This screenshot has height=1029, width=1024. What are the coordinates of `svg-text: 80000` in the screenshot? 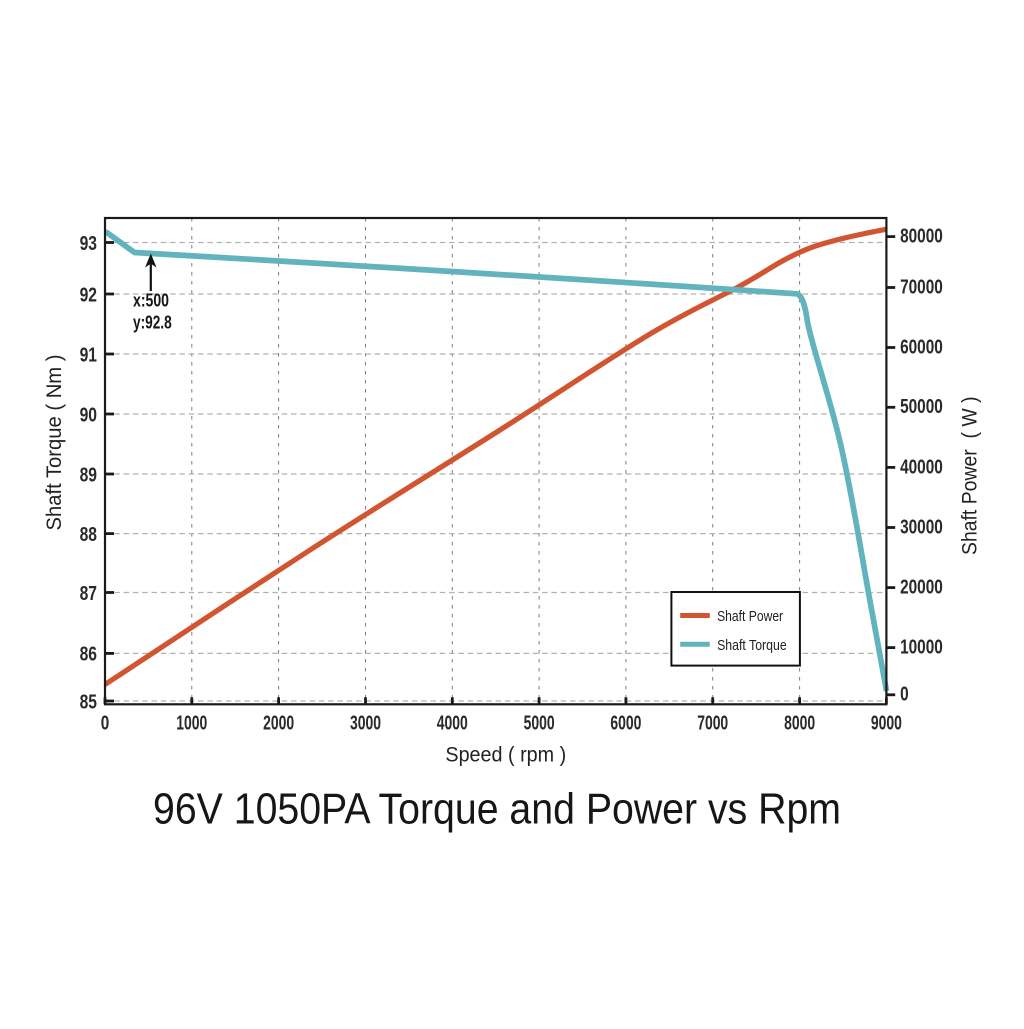 It's located at (921, 237).